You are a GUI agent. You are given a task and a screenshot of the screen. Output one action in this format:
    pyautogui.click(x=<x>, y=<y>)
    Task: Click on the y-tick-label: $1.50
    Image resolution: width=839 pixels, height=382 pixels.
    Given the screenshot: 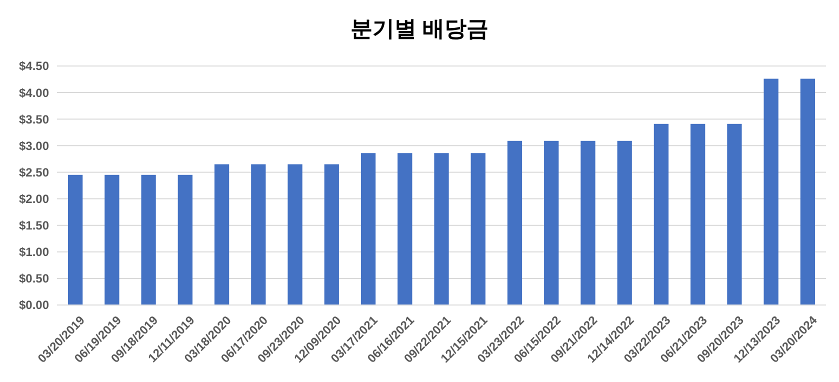 What is the action you would take?
    pyautogui.click(x=34, y=225)
    